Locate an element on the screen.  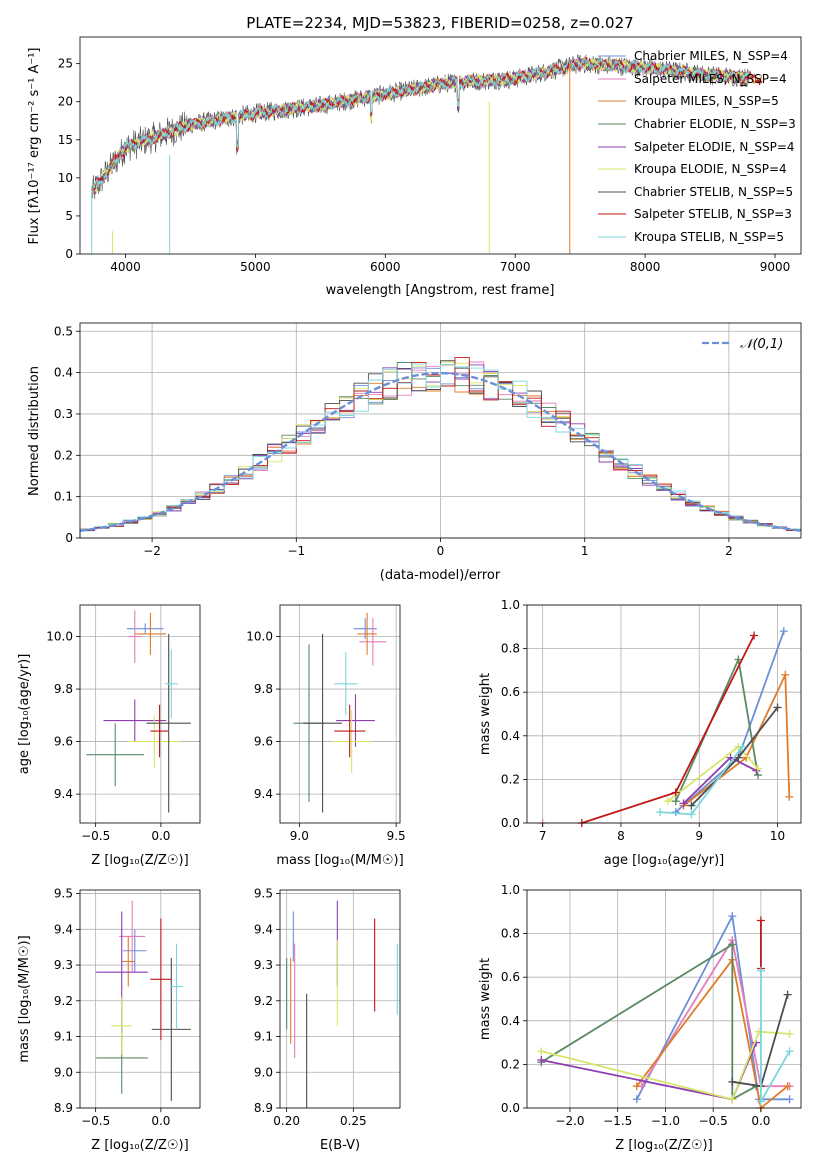
legend-entry: Chabrier ELODIE, N_SSP=3 is located at coordinates (697, 124).